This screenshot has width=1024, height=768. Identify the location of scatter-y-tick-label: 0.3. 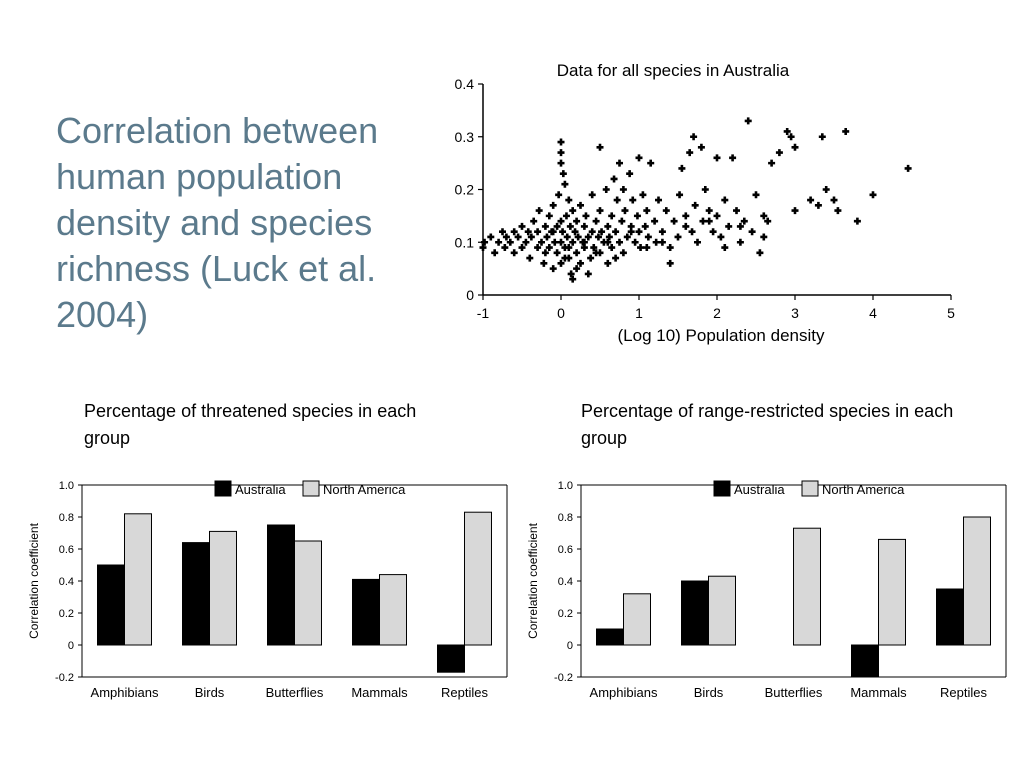
(465, 137).